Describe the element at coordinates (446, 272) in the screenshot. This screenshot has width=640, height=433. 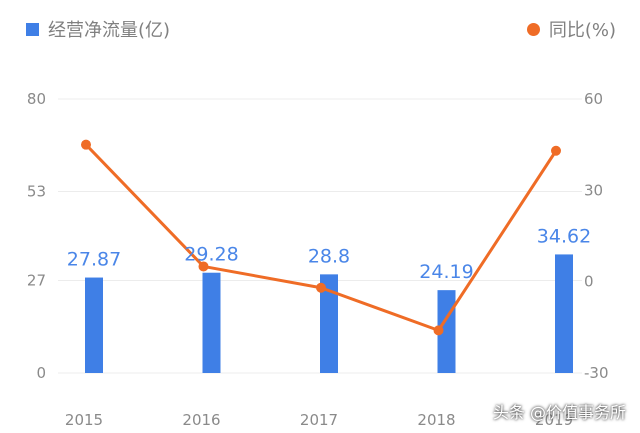
I see `bar-value-label: 24.19` at that location.